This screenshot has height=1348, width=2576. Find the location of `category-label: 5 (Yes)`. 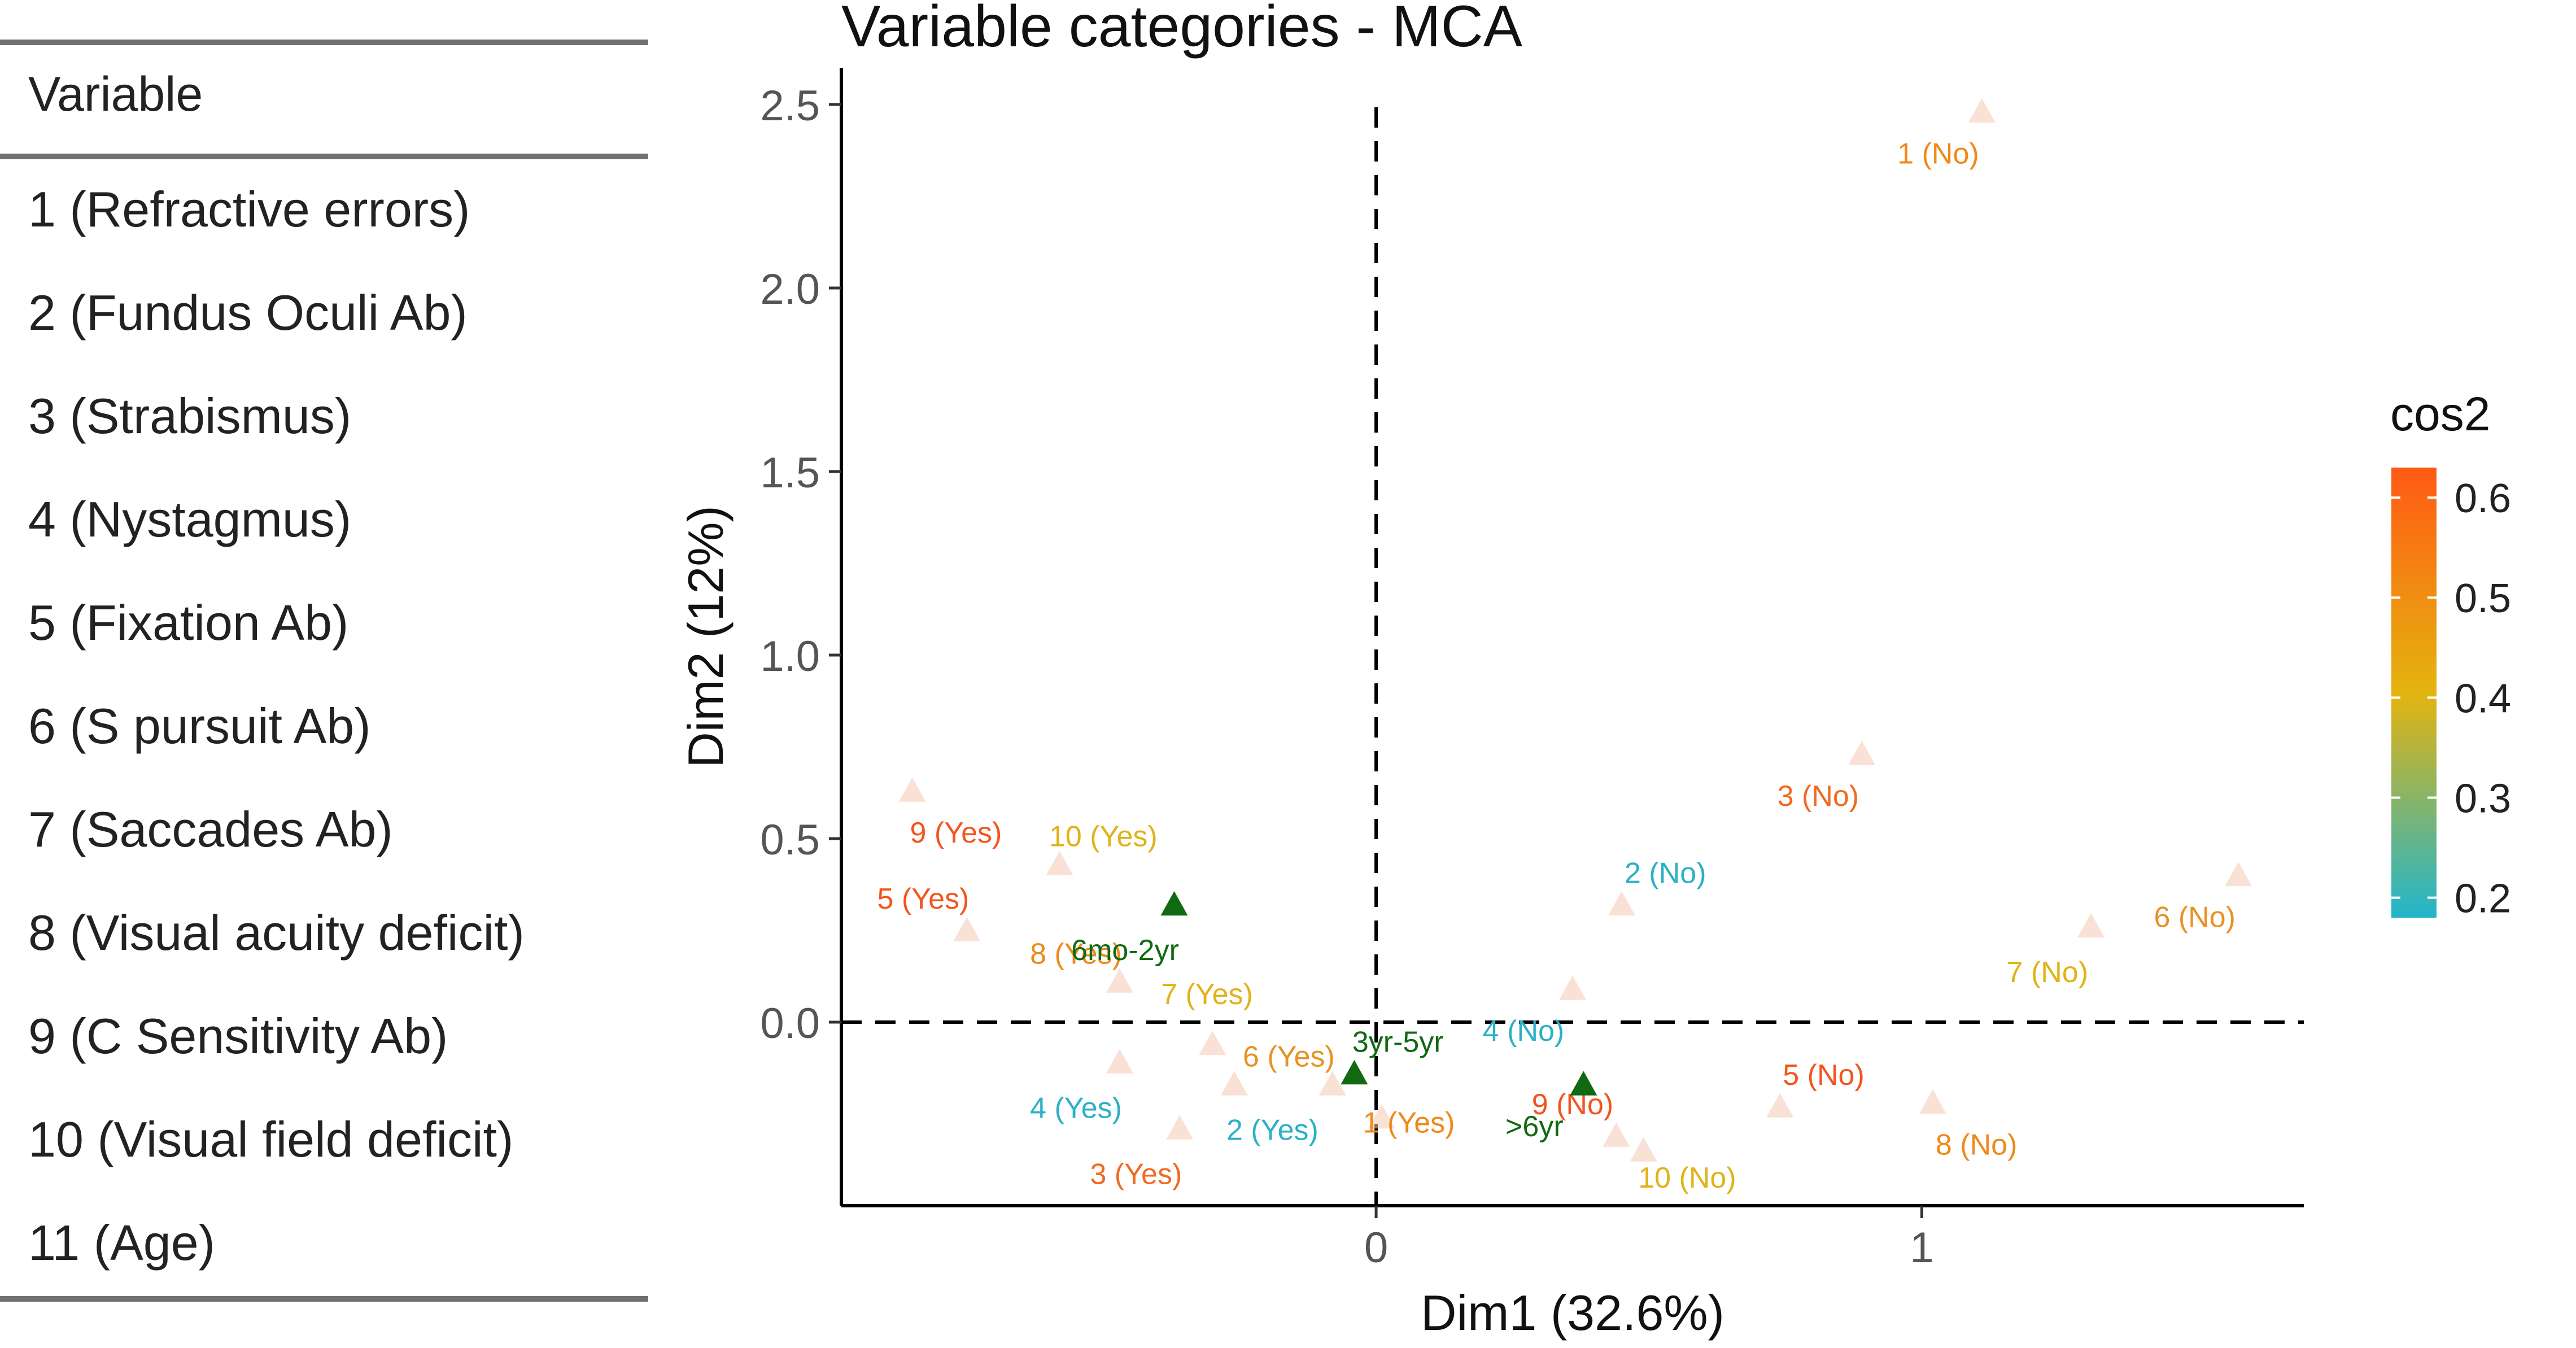

category-label: 5 (Yes) is located at coordinates (923, 899).